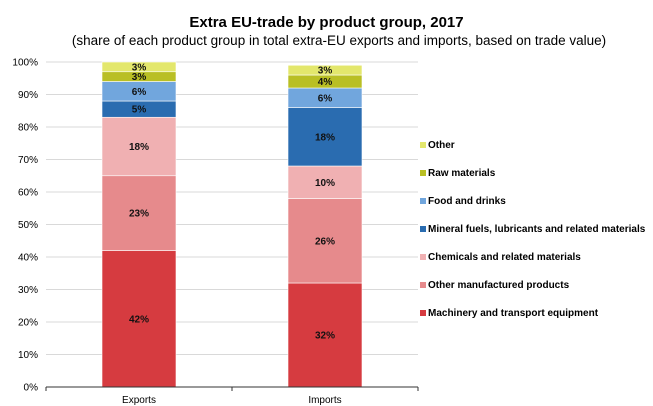  Describe the element at coordinates (324, 400) in the screenshot. I see `x-tick-label: Imports` at that location.